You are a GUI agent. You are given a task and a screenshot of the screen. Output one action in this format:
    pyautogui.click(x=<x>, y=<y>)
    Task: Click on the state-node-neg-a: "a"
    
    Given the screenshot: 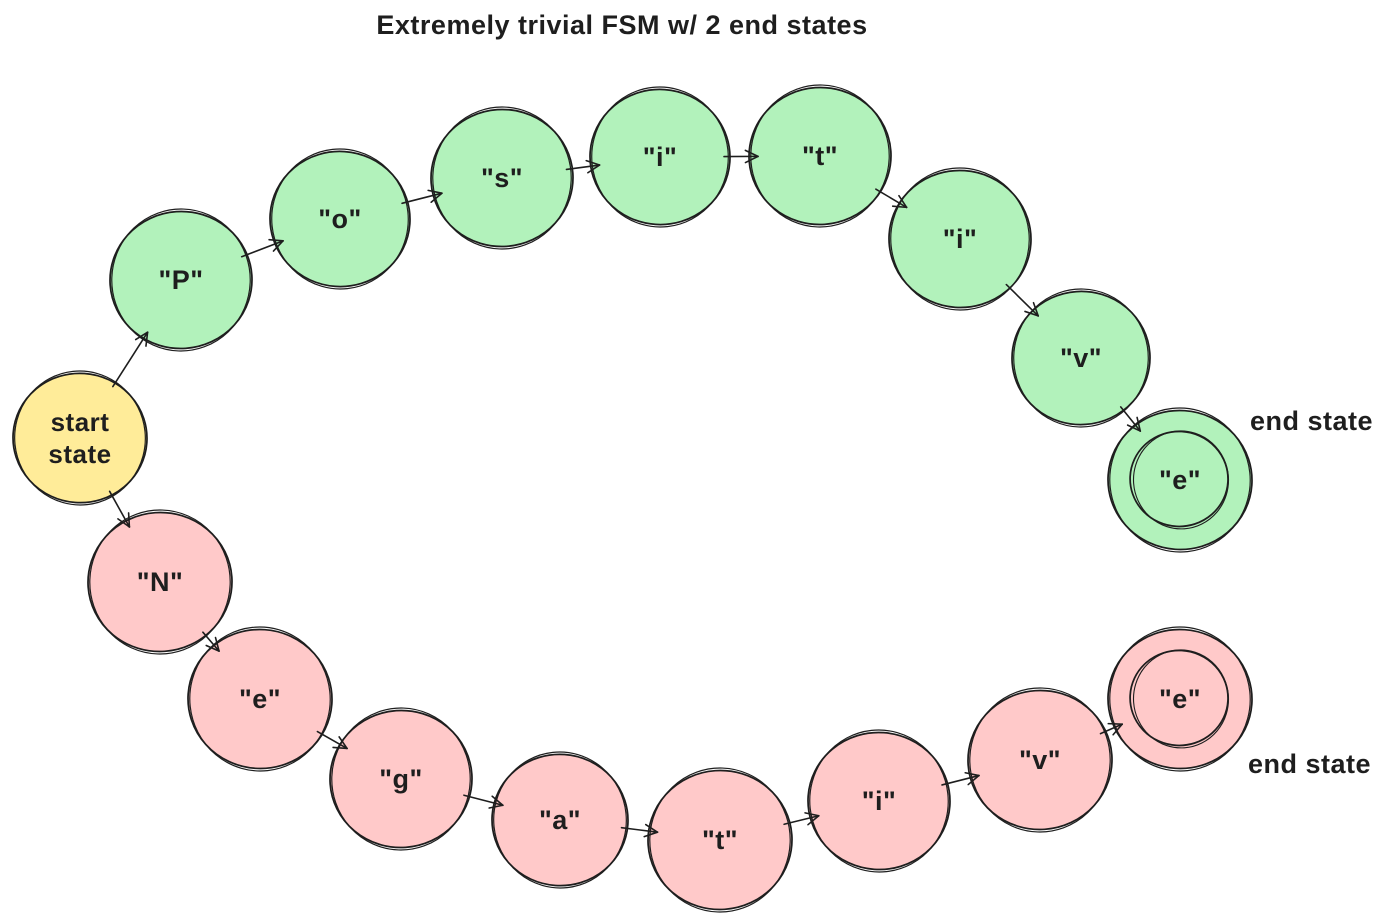 What is the action you would take?
    pyautogui.click(x=560, y=820)
    